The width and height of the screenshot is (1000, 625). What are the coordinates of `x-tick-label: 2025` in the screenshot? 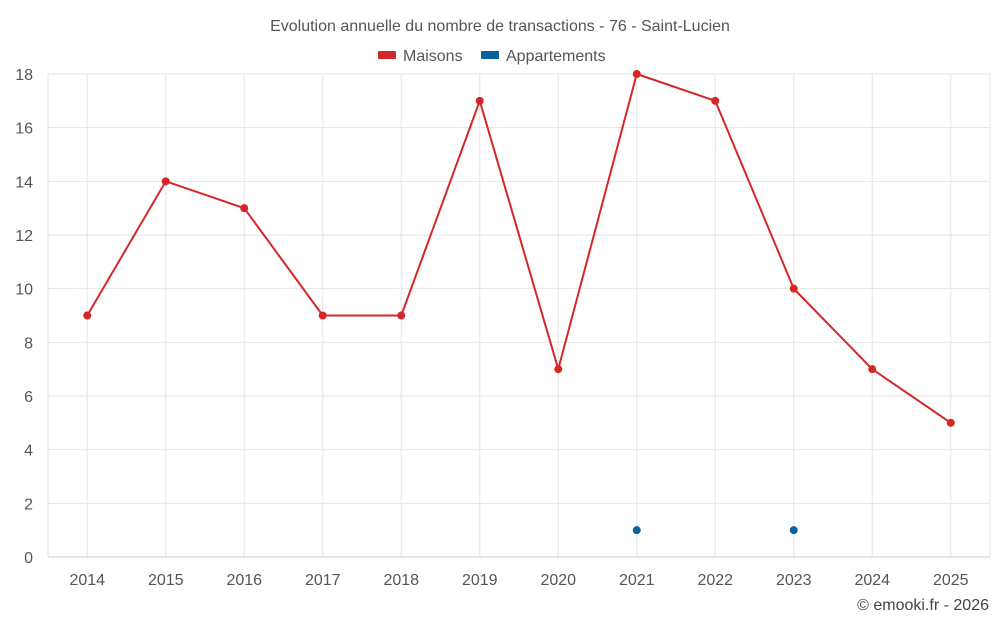 It's located at (951, 580).